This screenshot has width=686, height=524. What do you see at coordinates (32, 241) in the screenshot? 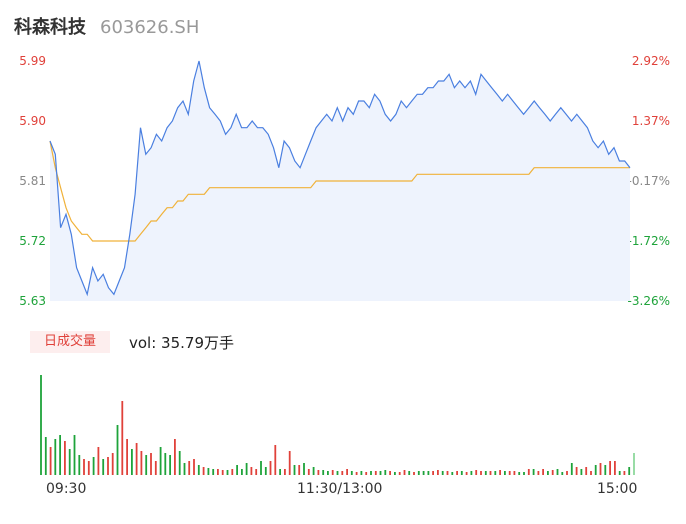
I see `price-tick-label: 5.72` at bounding box center [32, 241].